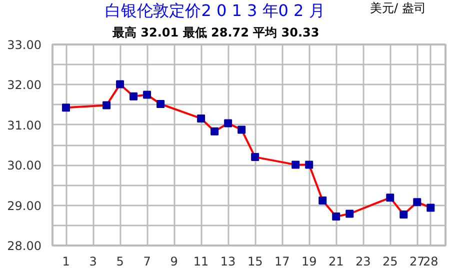 Image resolution: width=450 pixels, height=275 pixels. I want to click on y-tick-label: 30.00, so click(24, 165).